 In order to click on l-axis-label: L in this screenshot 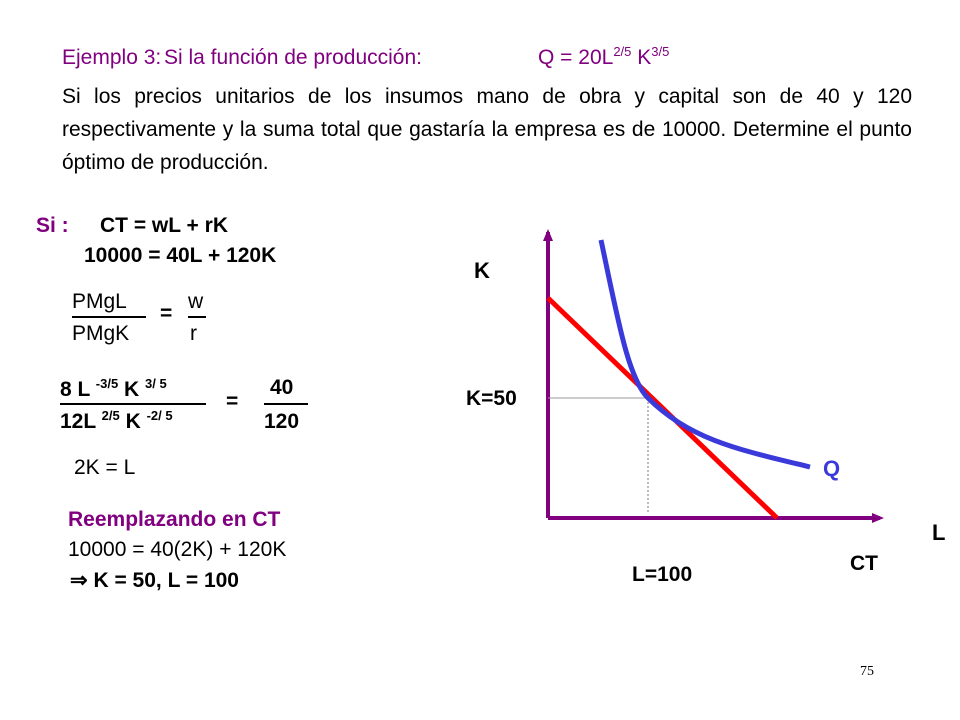, I will do `click(939, 532)`.